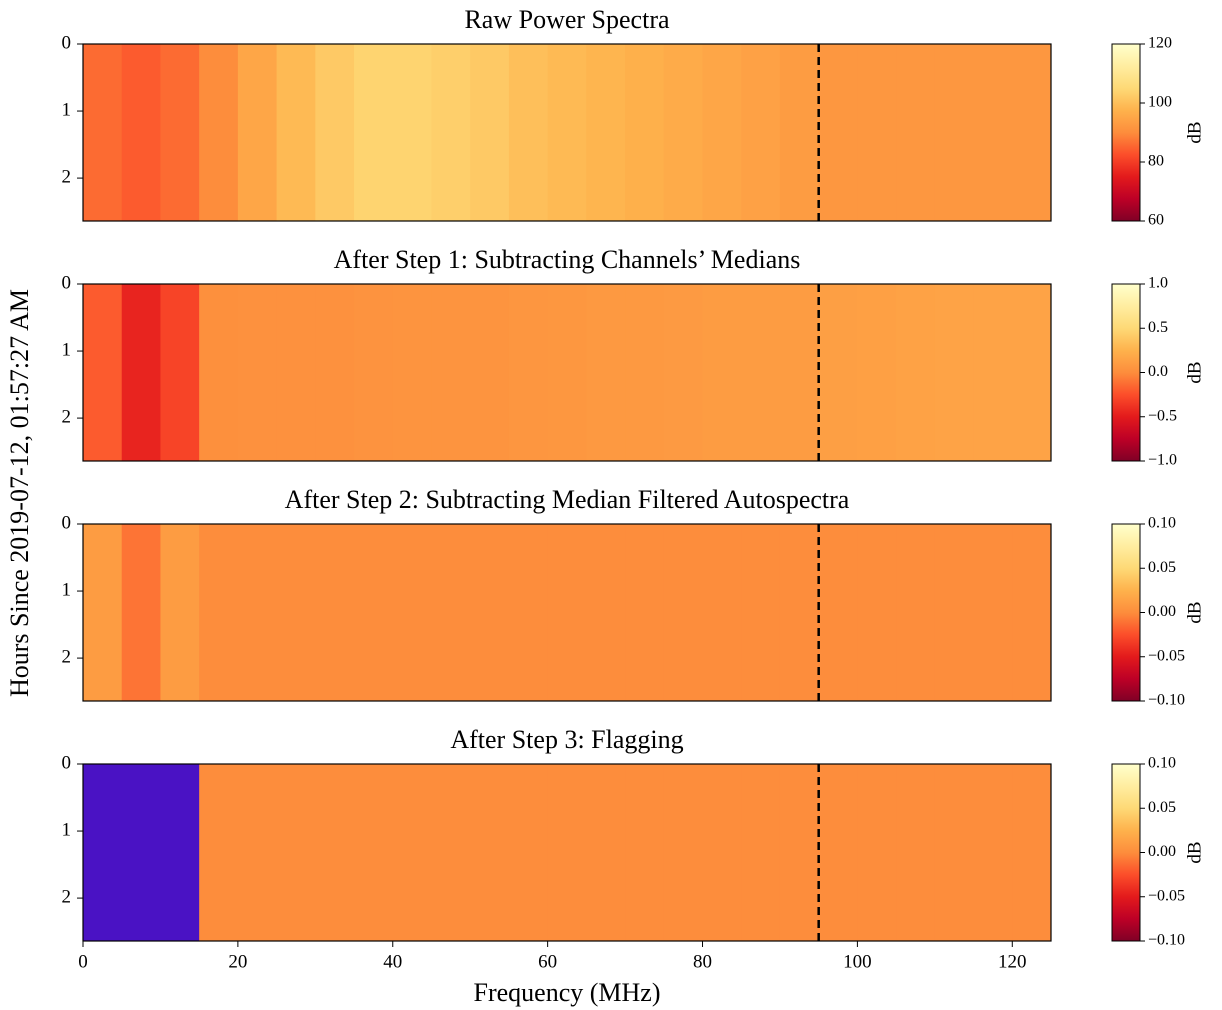 This screenshot has width=1222, height=1010. I want to click on panel-title: After Step 3: Flagging, so click(566, 739).